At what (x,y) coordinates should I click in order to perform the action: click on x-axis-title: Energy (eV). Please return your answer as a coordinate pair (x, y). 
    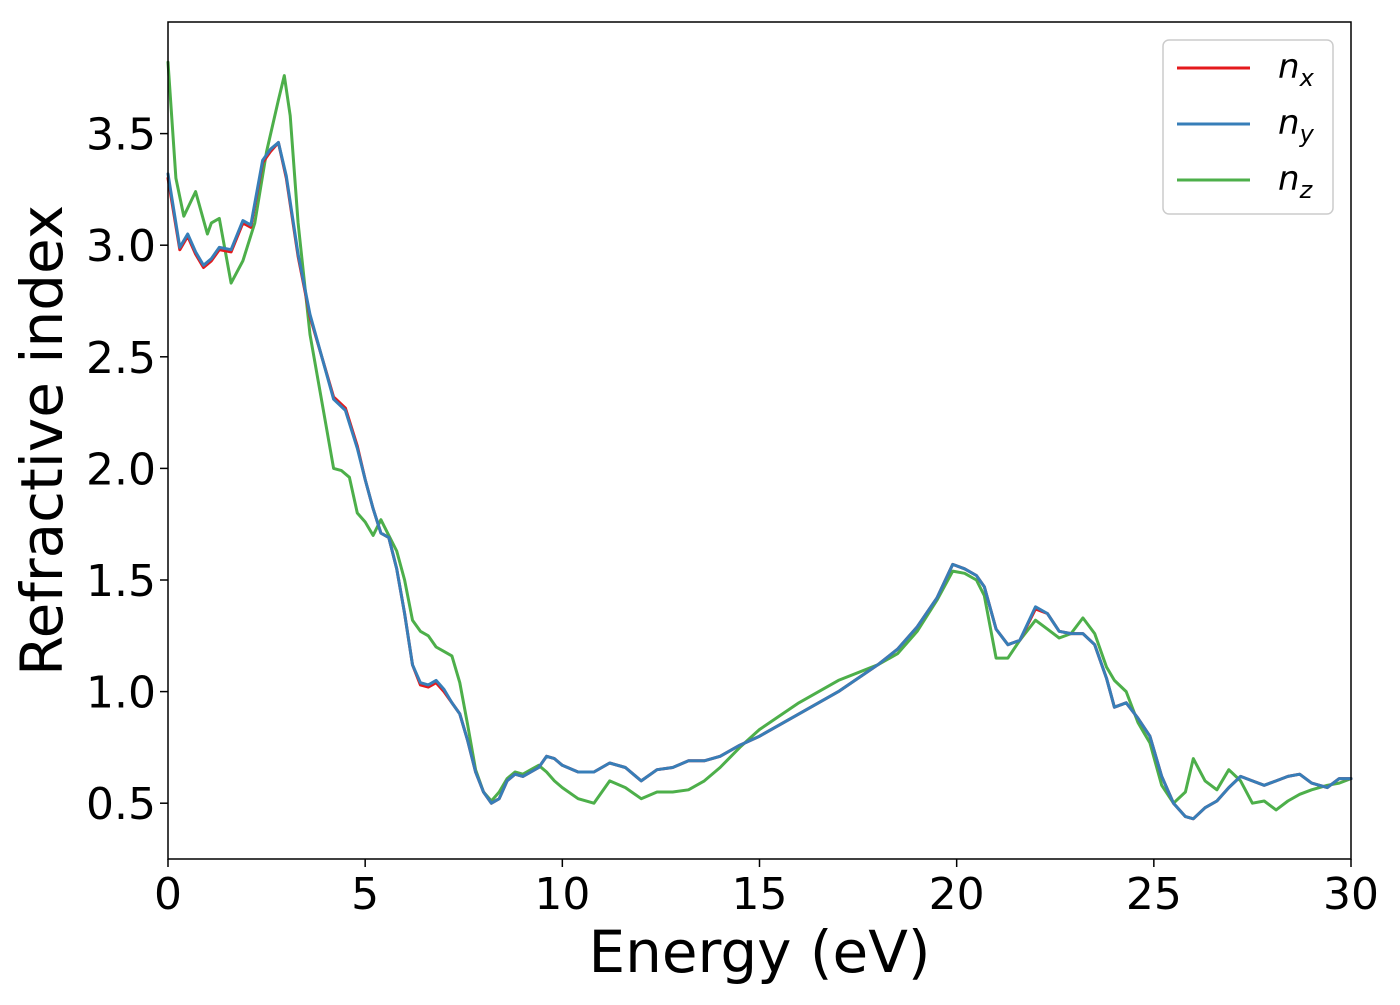
    Looking at the image, I should click on (759, 952).